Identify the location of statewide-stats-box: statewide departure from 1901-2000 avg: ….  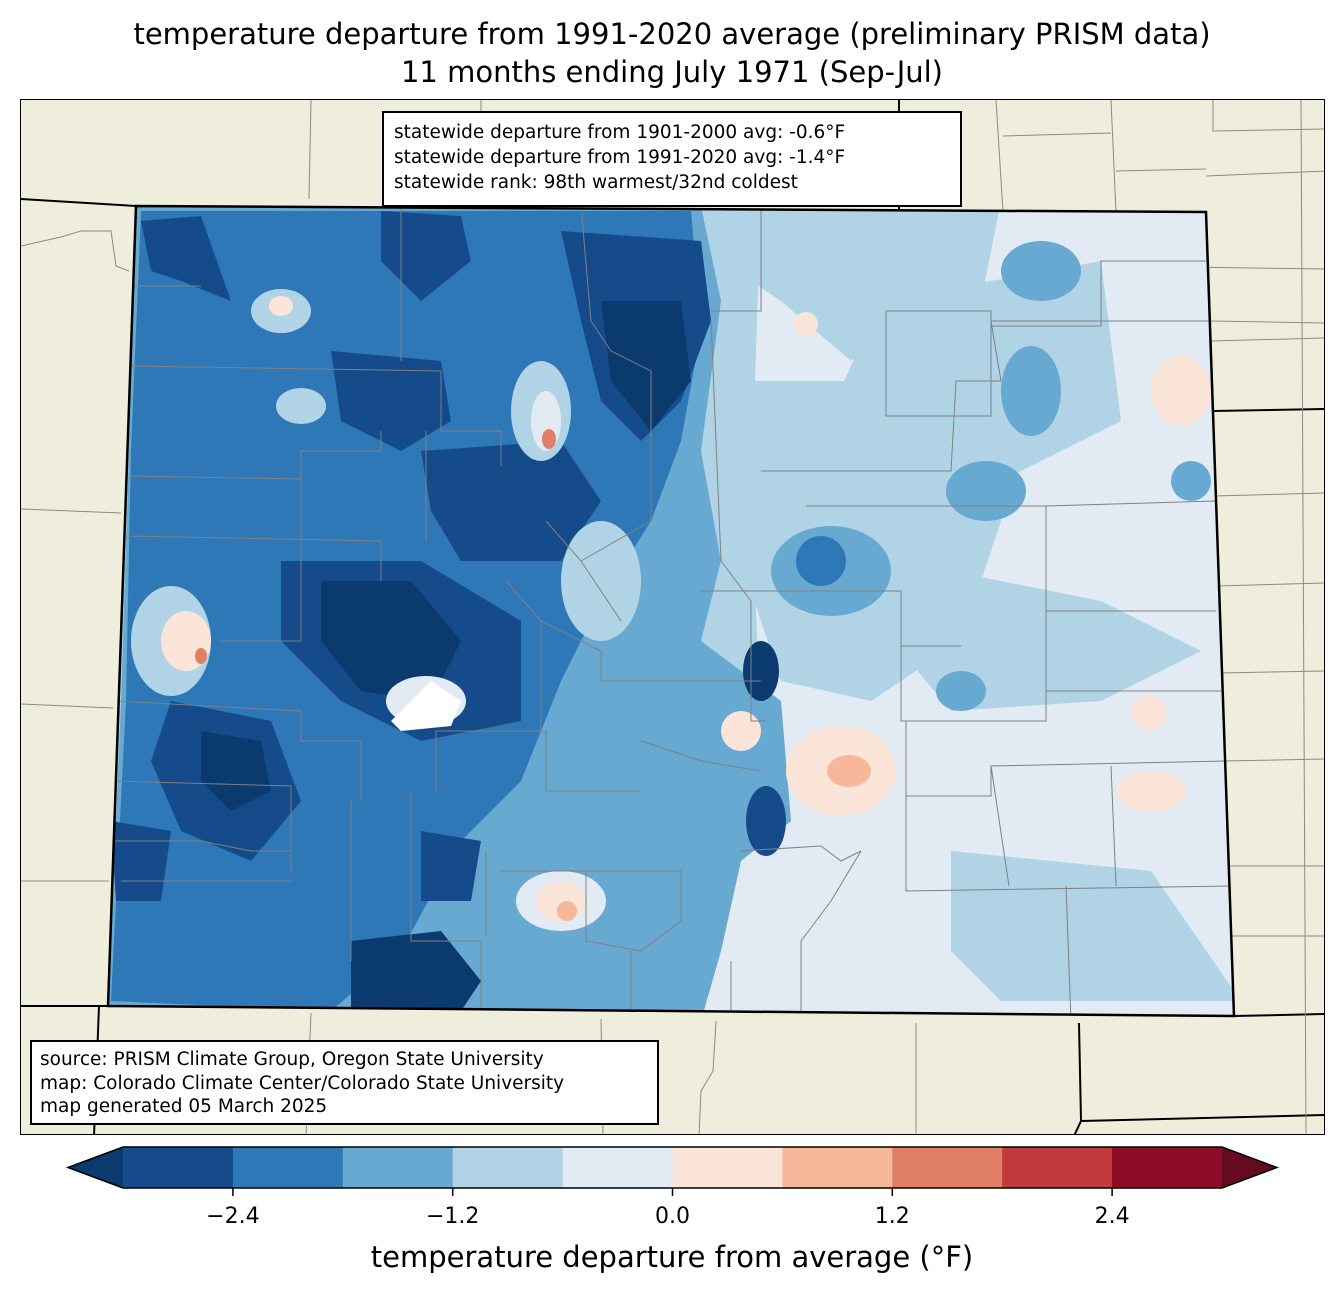
(672, 159).